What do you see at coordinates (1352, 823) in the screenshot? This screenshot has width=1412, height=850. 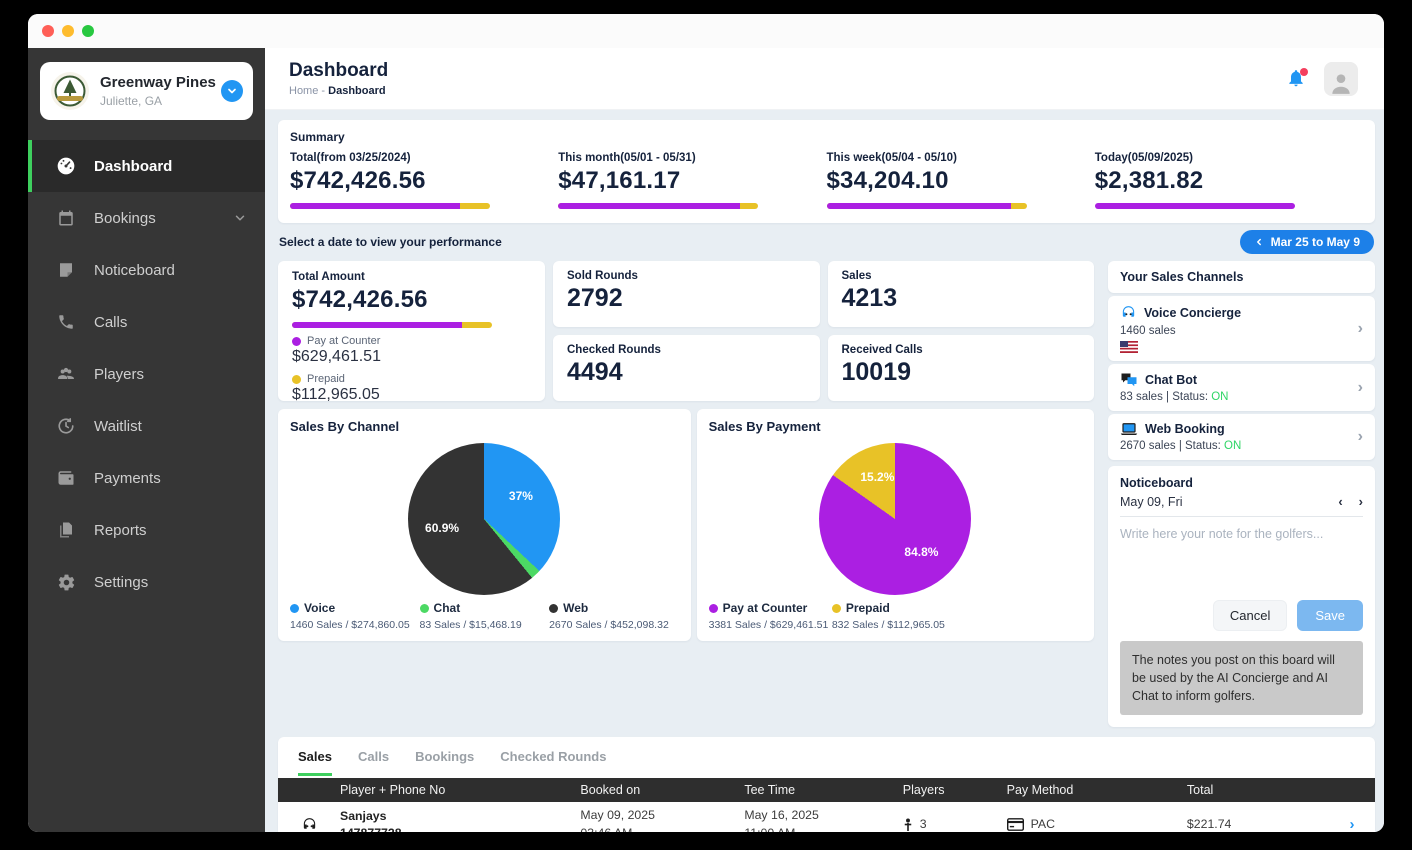 I see `row-chevron-right-icon: ›` at bounding box center [1352, 823].